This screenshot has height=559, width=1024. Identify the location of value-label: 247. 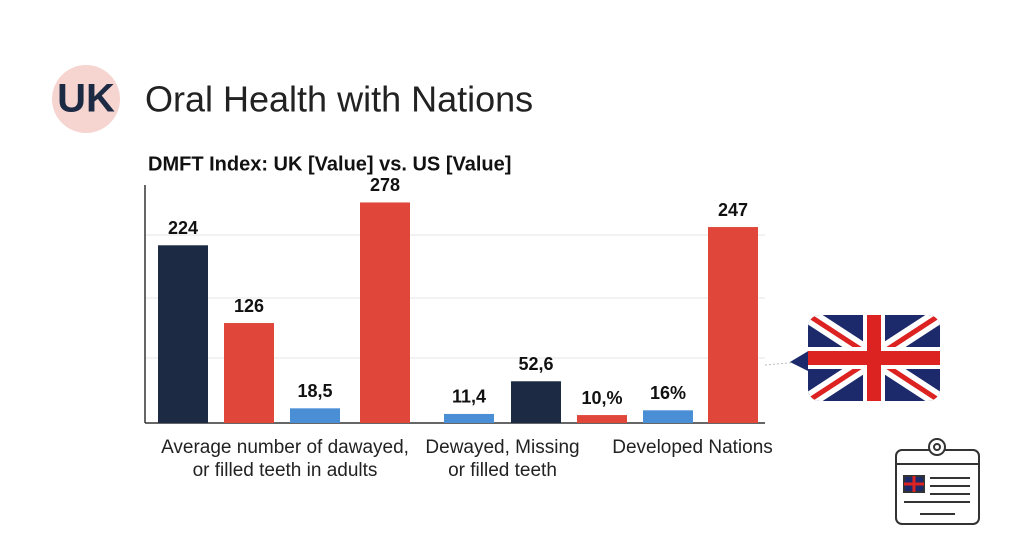
(733, 210).